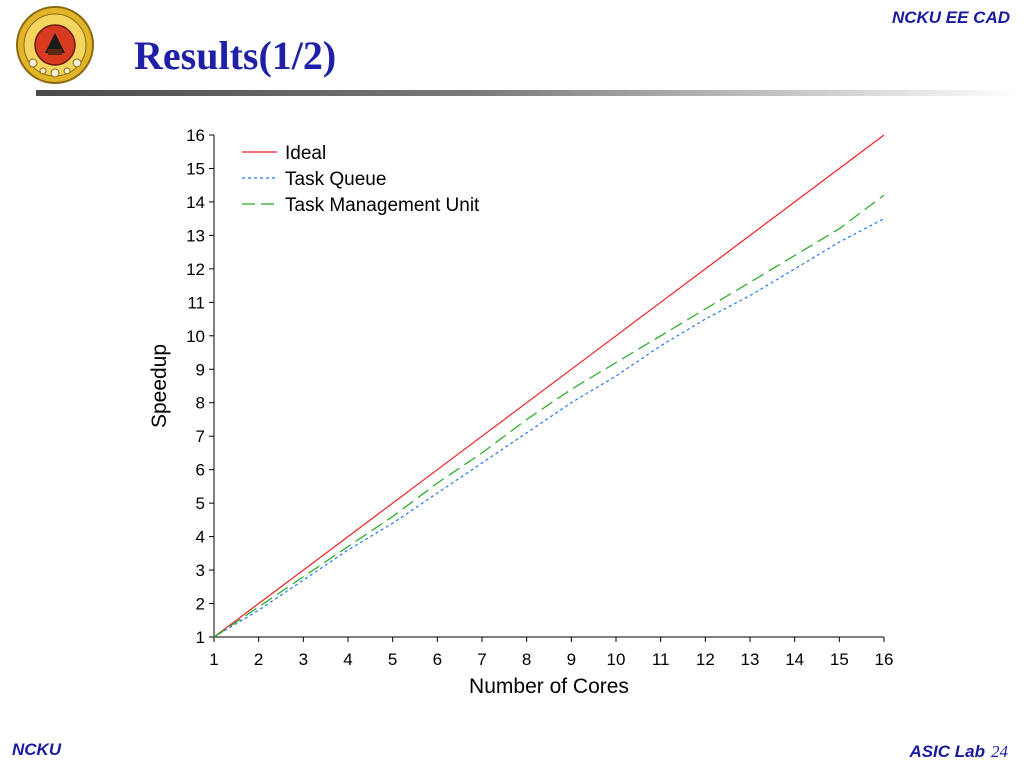 This screenshot has height=768, width=1024. What do you see at coordinates (526, 659) in the screenshot?
I see `x-tick-label: 8` at bounding box center [526, 659].